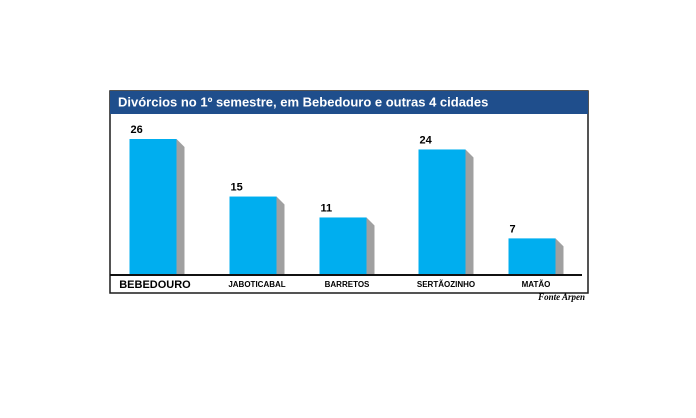  What do you see at coordinates (256, 284) in the screenshot?
I see `x-tick-label: JABOTICABAL` at bounding box center [256, 284].